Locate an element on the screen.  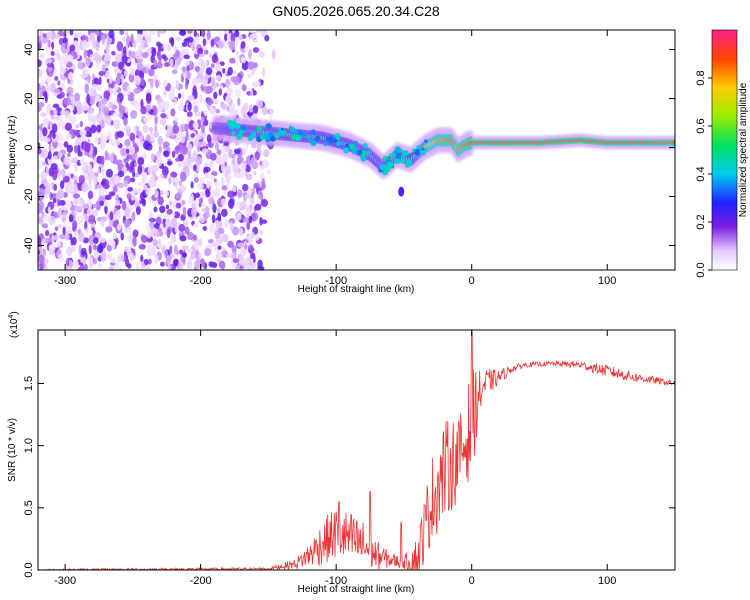
y-tick-label: -40 is located at coordinates (29, 246).